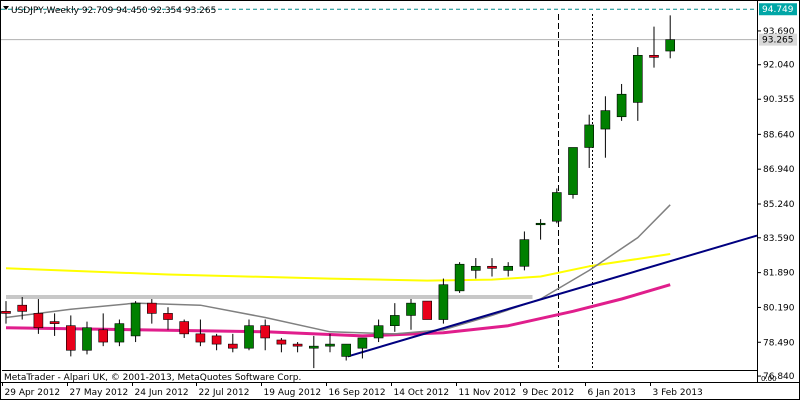  What do you see at coordinates (779, 343) in the screenshot?
I see `price-tick-label: 78.490` at bounding box center [779, 343].